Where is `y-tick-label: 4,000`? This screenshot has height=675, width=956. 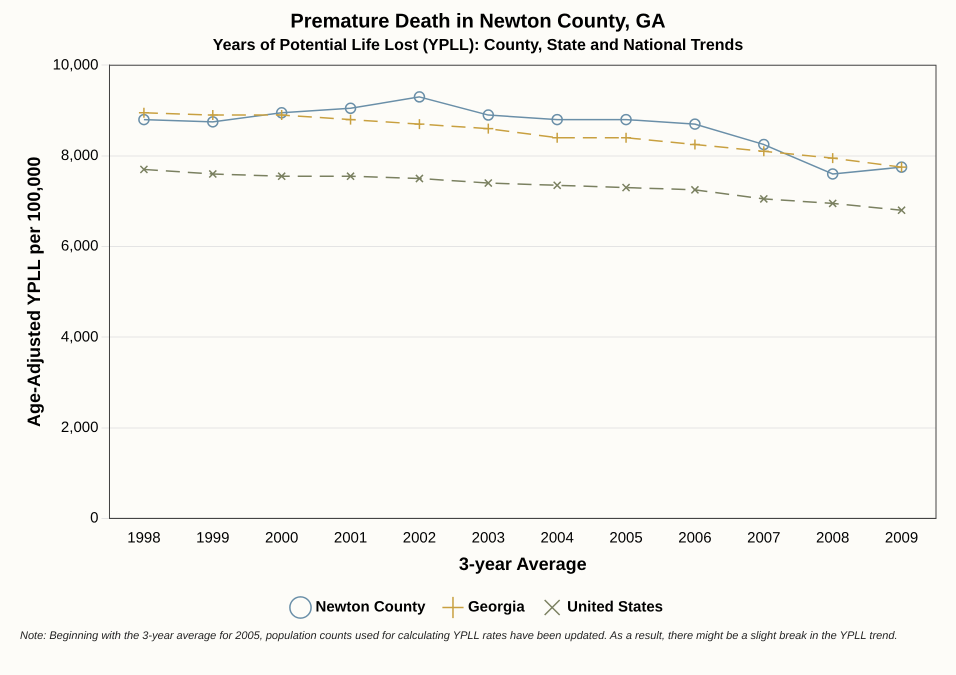 y-tick-label: 4,000 is located at coordinates (79, 337).